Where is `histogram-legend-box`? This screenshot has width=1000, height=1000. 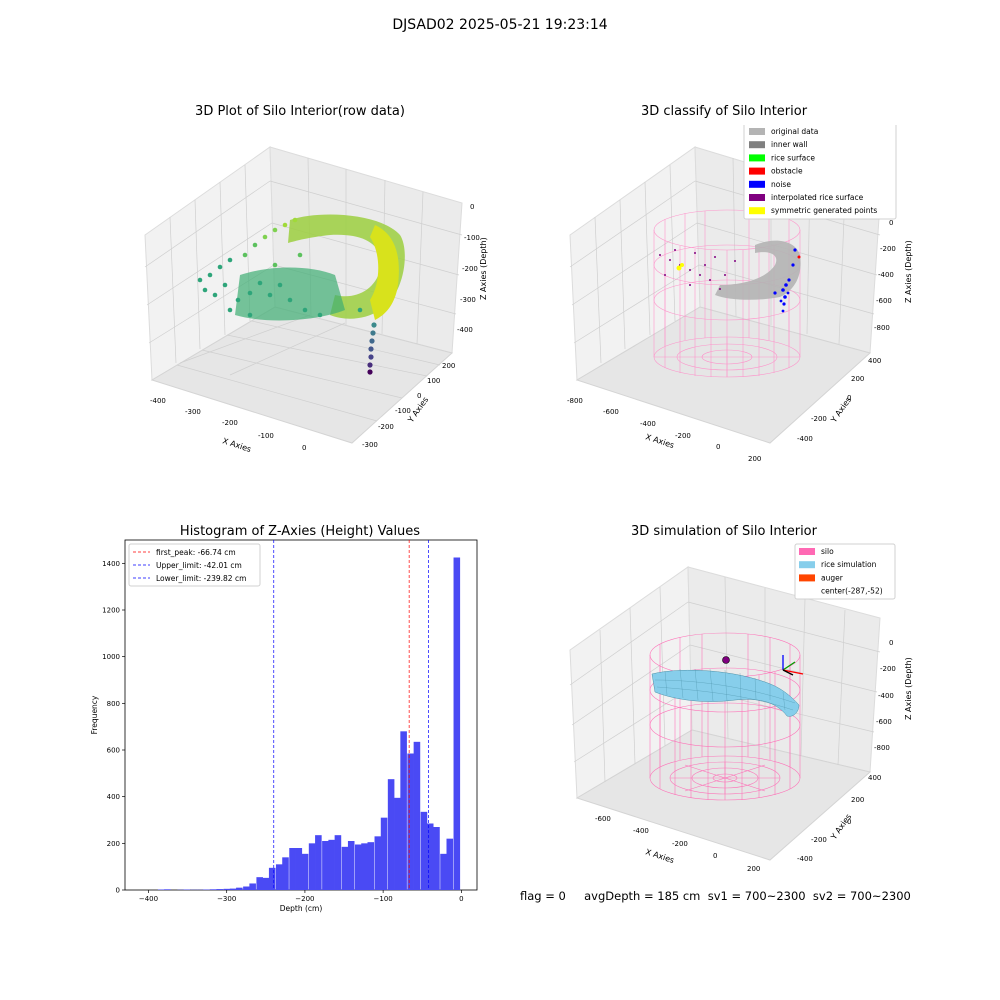 histogram-legend-box is located at coordinates (194, 565).